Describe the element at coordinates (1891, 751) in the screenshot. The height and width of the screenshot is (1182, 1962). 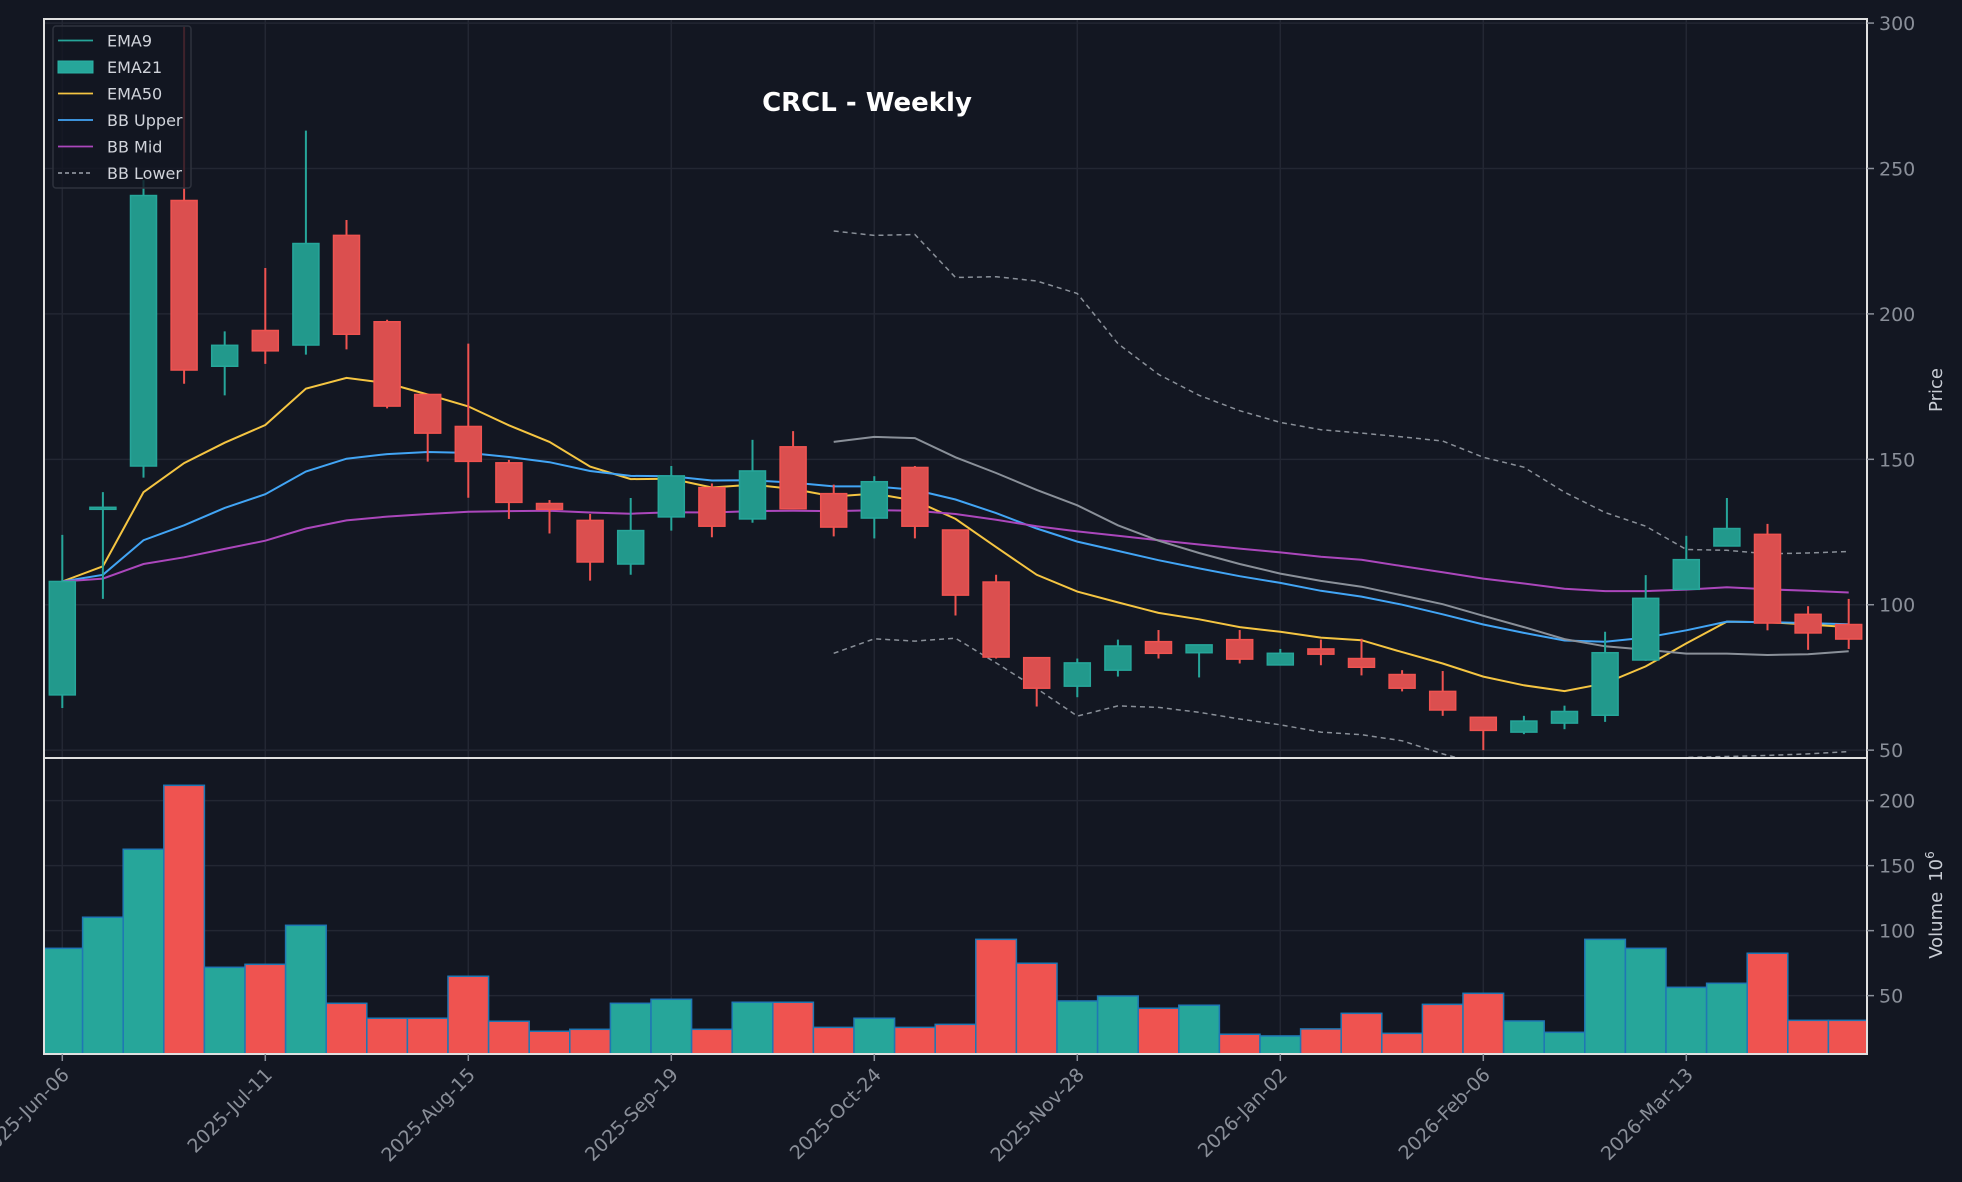
I see `price-tick-label: 50` at that location.